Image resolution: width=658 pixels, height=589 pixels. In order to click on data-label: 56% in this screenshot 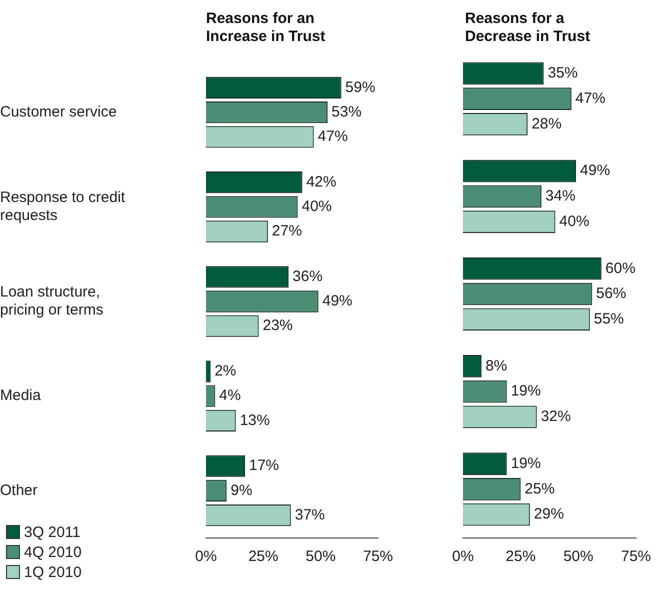, I will do `click(611, 293)`.